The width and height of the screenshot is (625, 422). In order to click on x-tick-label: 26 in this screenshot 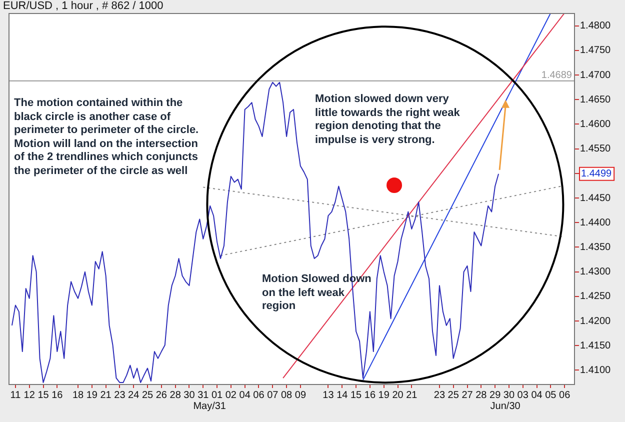, I will do `click(162, 395)`.